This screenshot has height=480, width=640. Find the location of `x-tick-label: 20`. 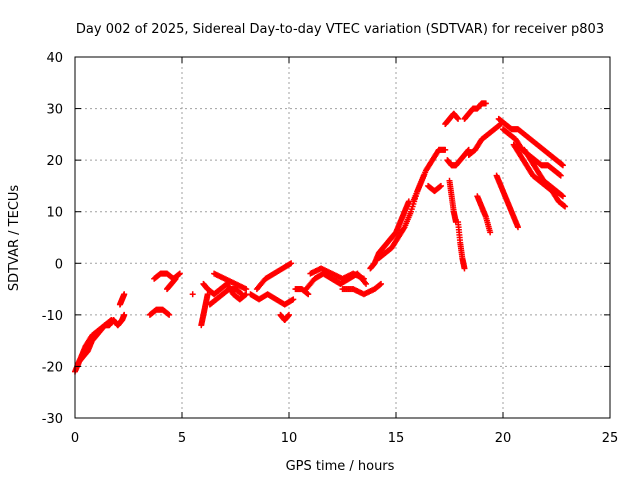

x-tick-label: 20 is located at coordinates (503, 438).